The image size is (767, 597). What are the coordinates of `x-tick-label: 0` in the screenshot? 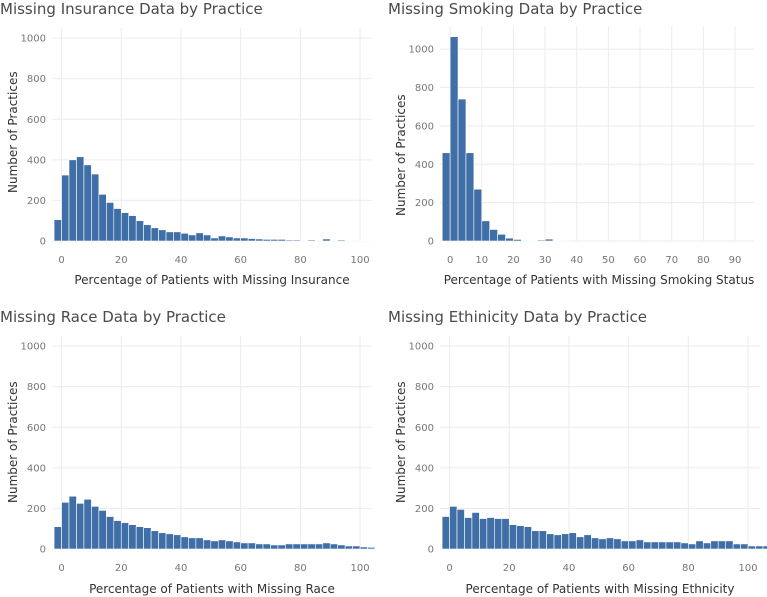 It's located at (61, 260).